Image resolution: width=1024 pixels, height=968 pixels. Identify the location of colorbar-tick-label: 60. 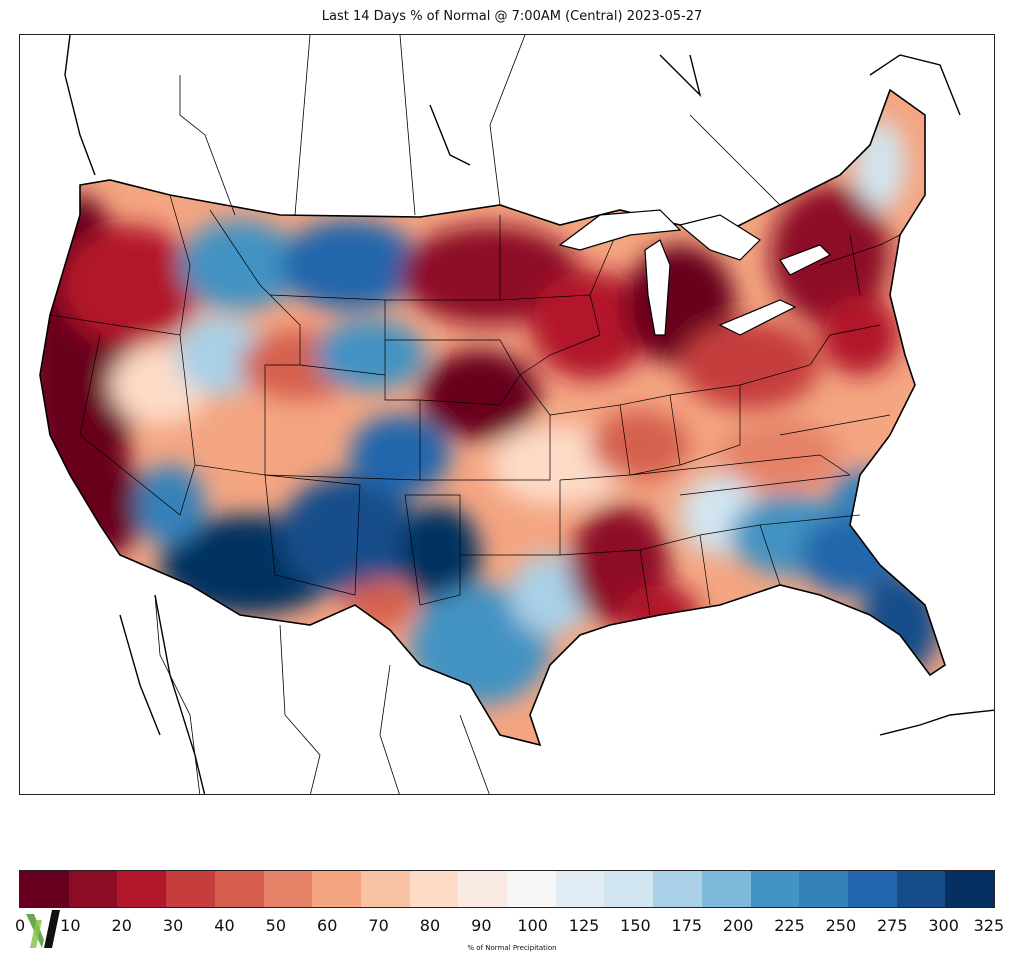
(327, 925).